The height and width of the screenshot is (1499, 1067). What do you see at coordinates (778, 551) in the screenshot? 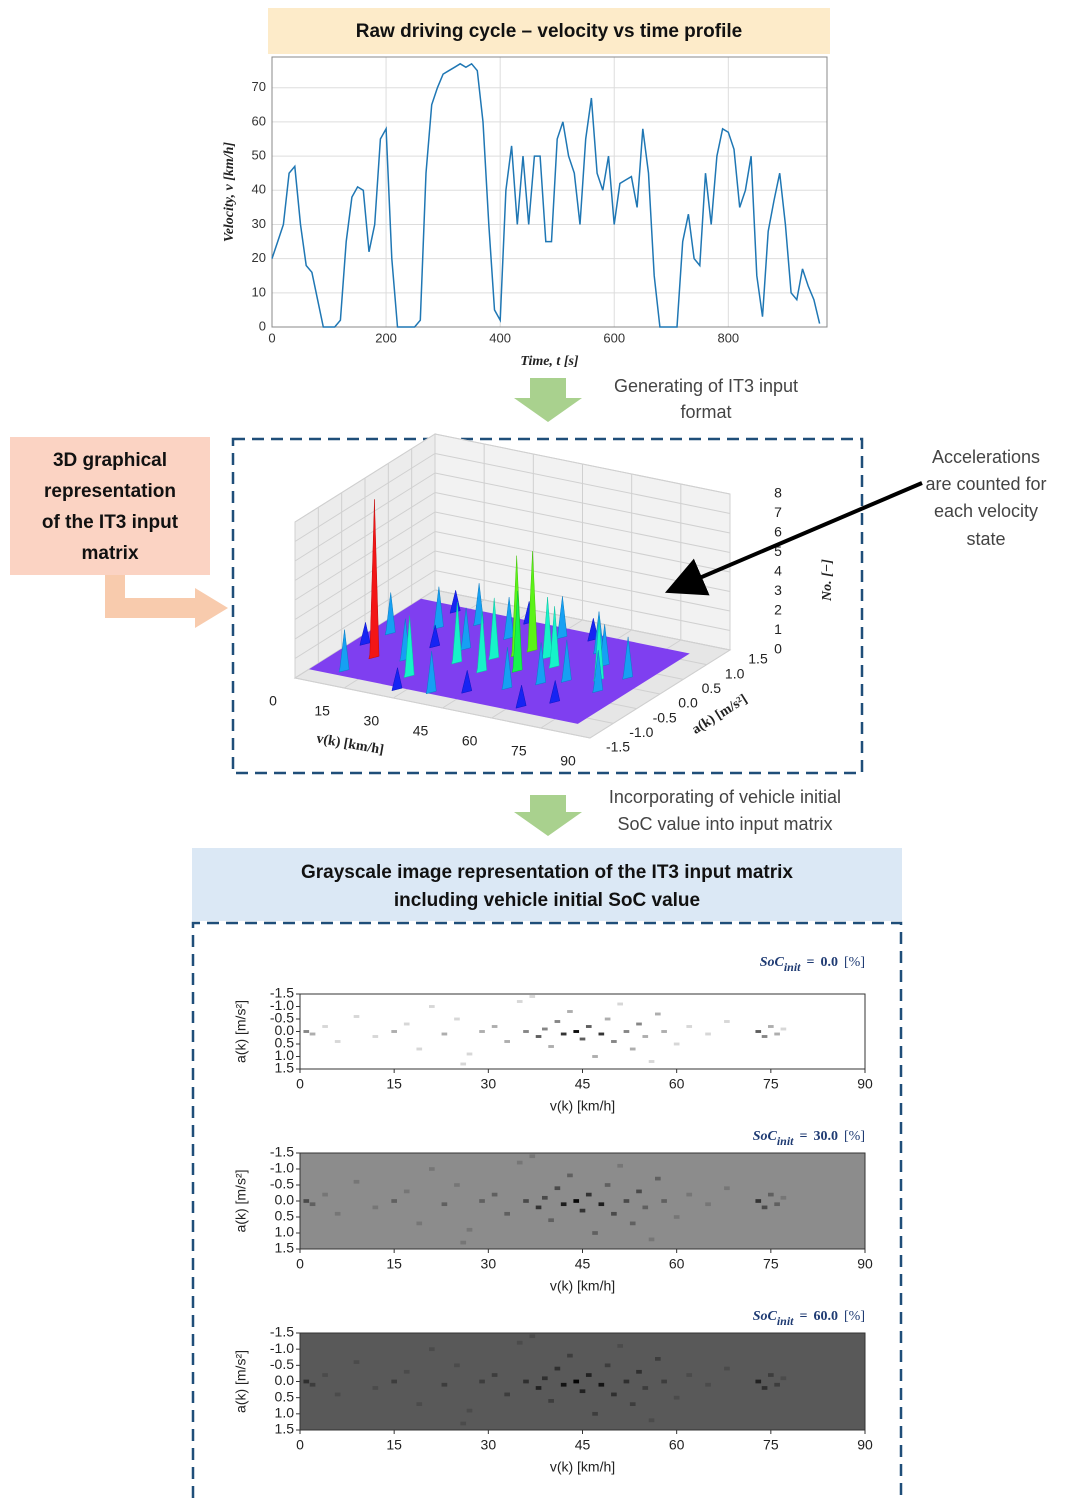
I see `z-tick-label: 5` at bounding box center [778, 551].